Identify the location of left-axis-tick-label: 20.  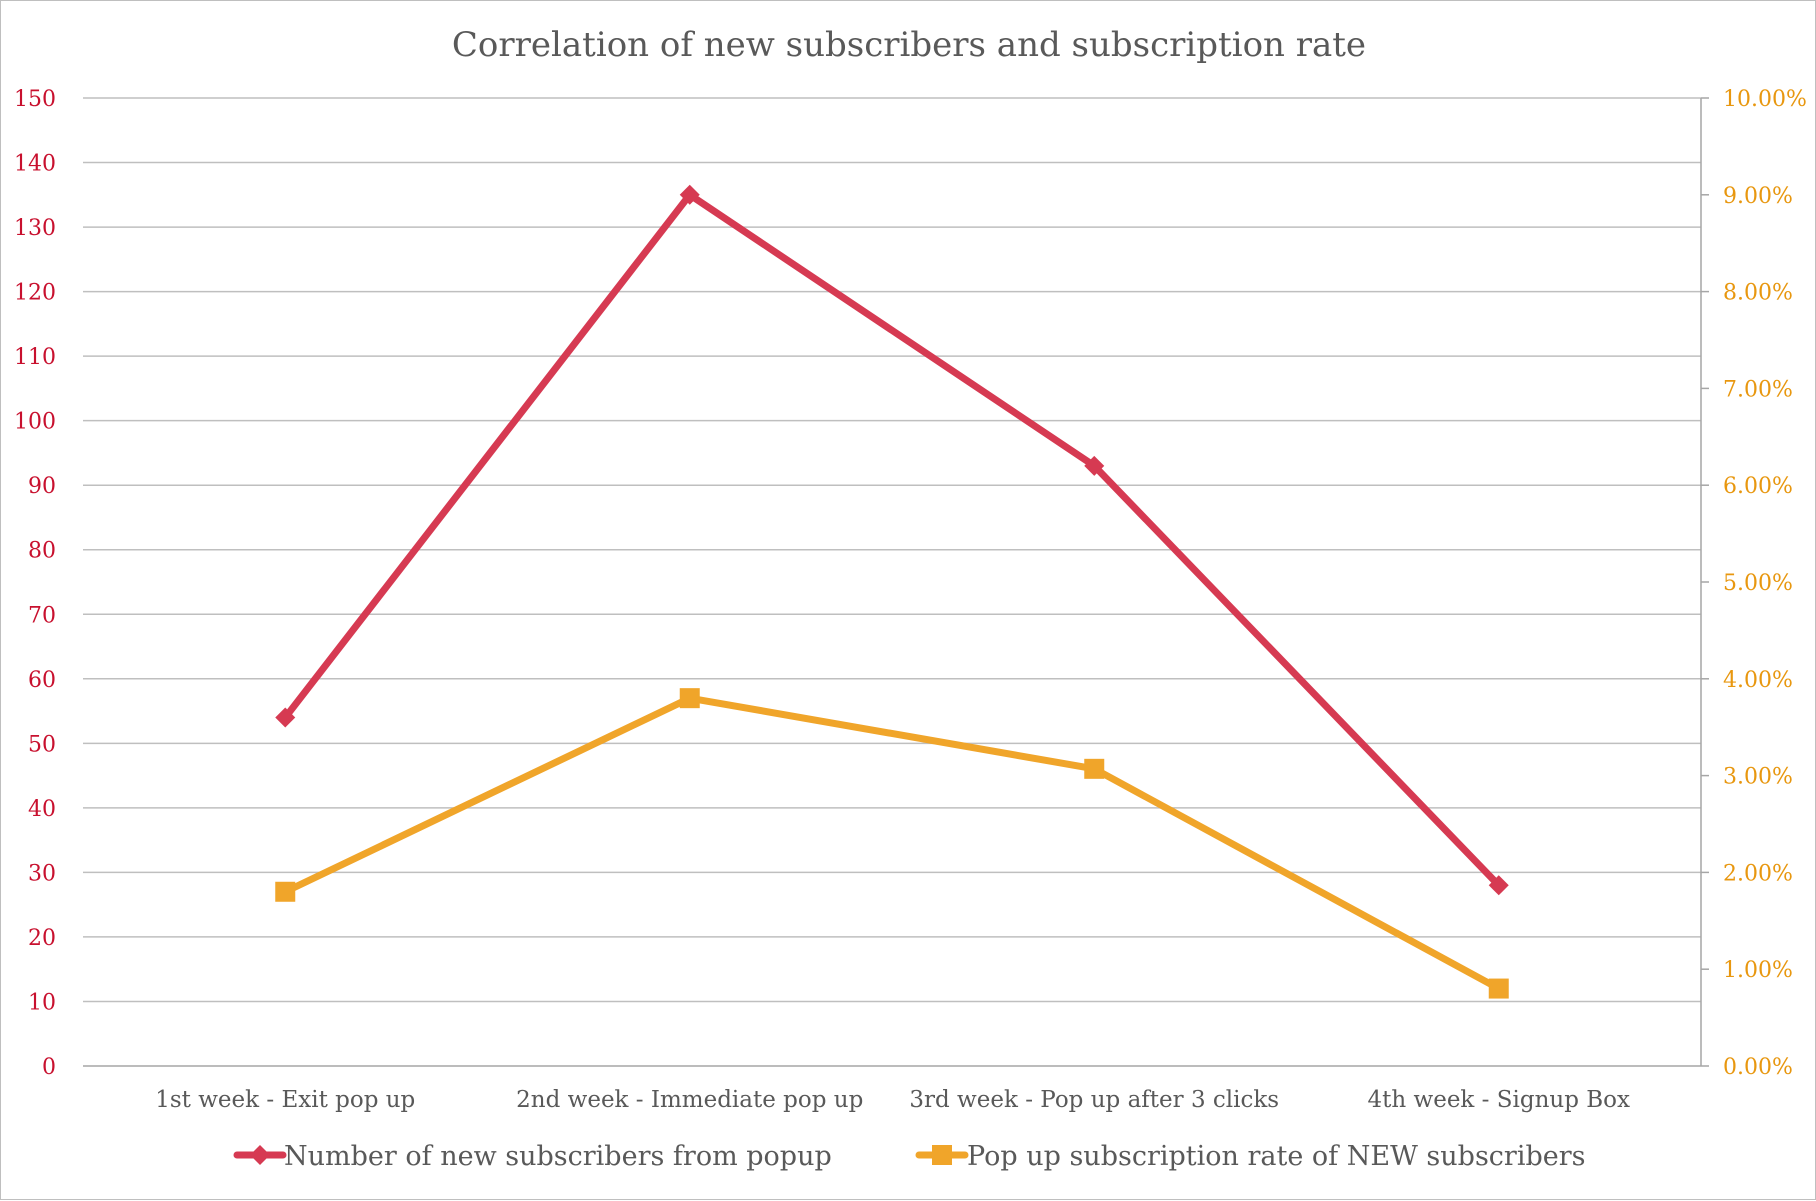
(42, 938).